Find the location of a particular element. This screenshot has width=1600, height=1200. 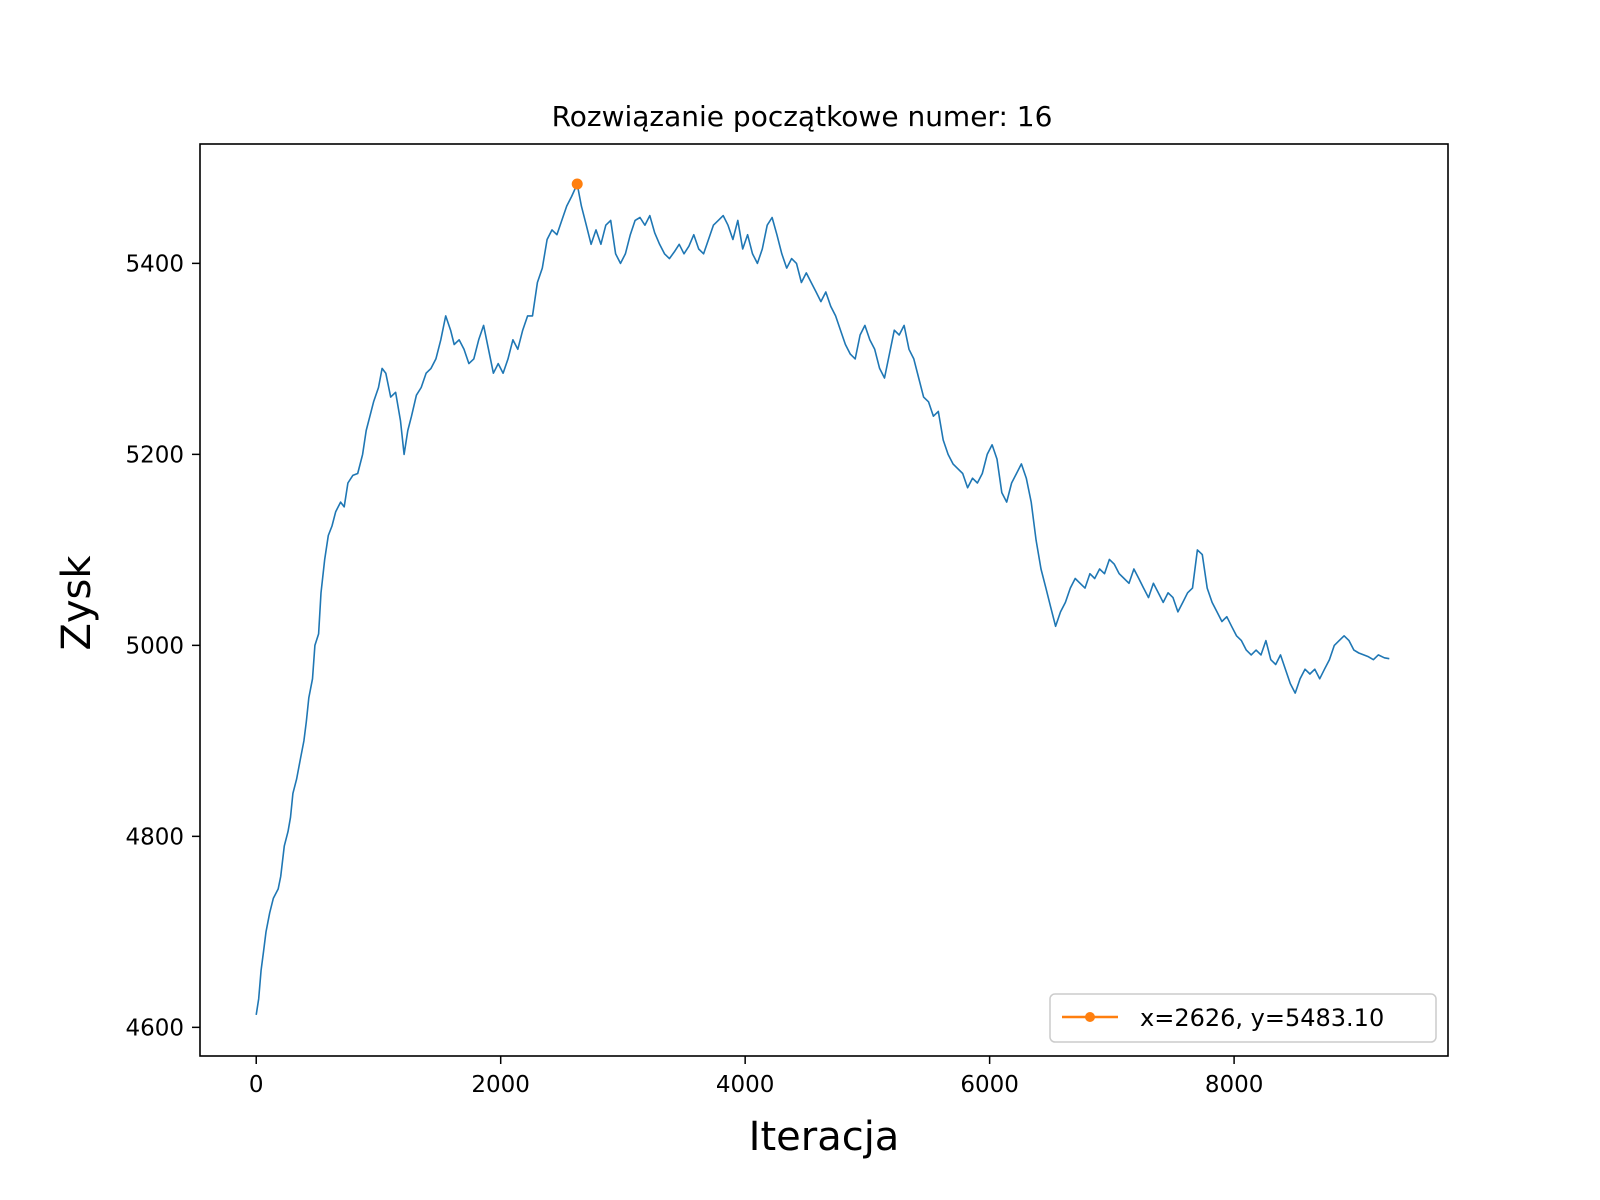

x-tick-label: 6000 is located at coordinates (989, 1085).